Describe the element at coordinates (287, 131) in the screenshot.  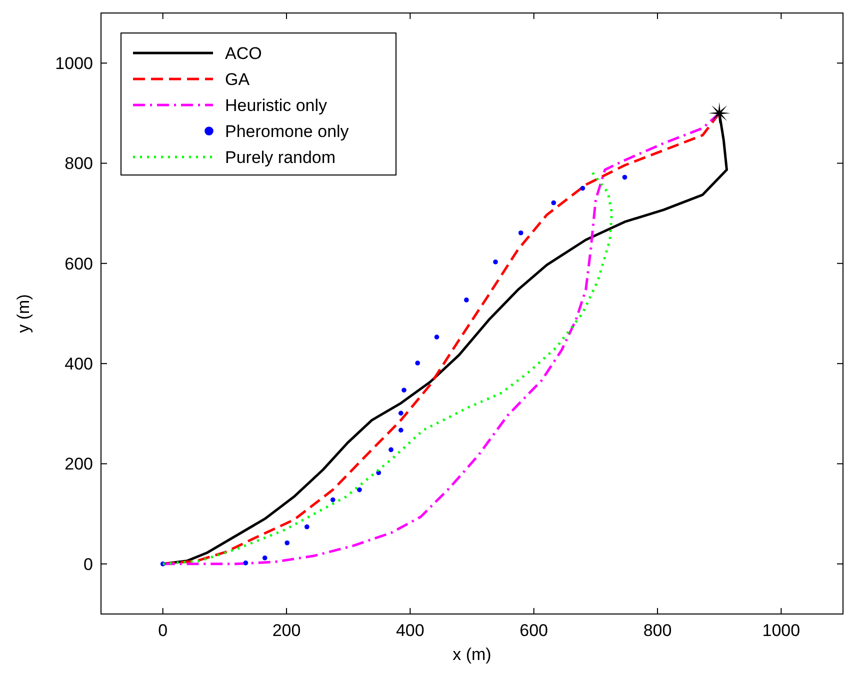
I see `legend-label: Pheromone only` at that location.